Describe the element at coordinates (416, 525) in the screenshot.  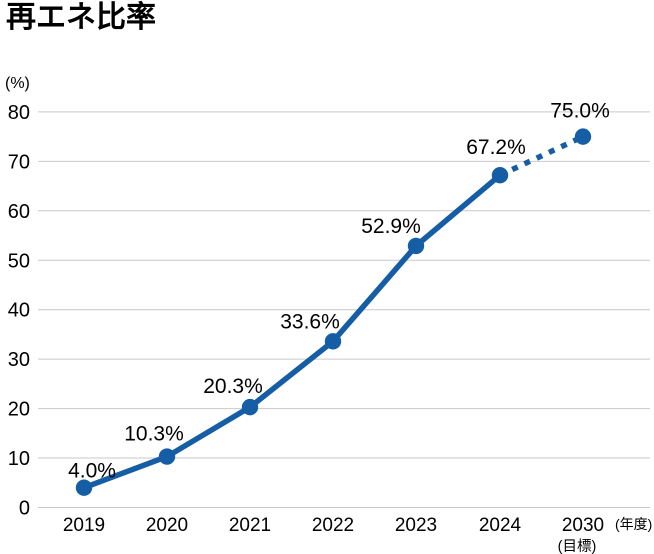
I see `x-tick-label: 2023` at that location.